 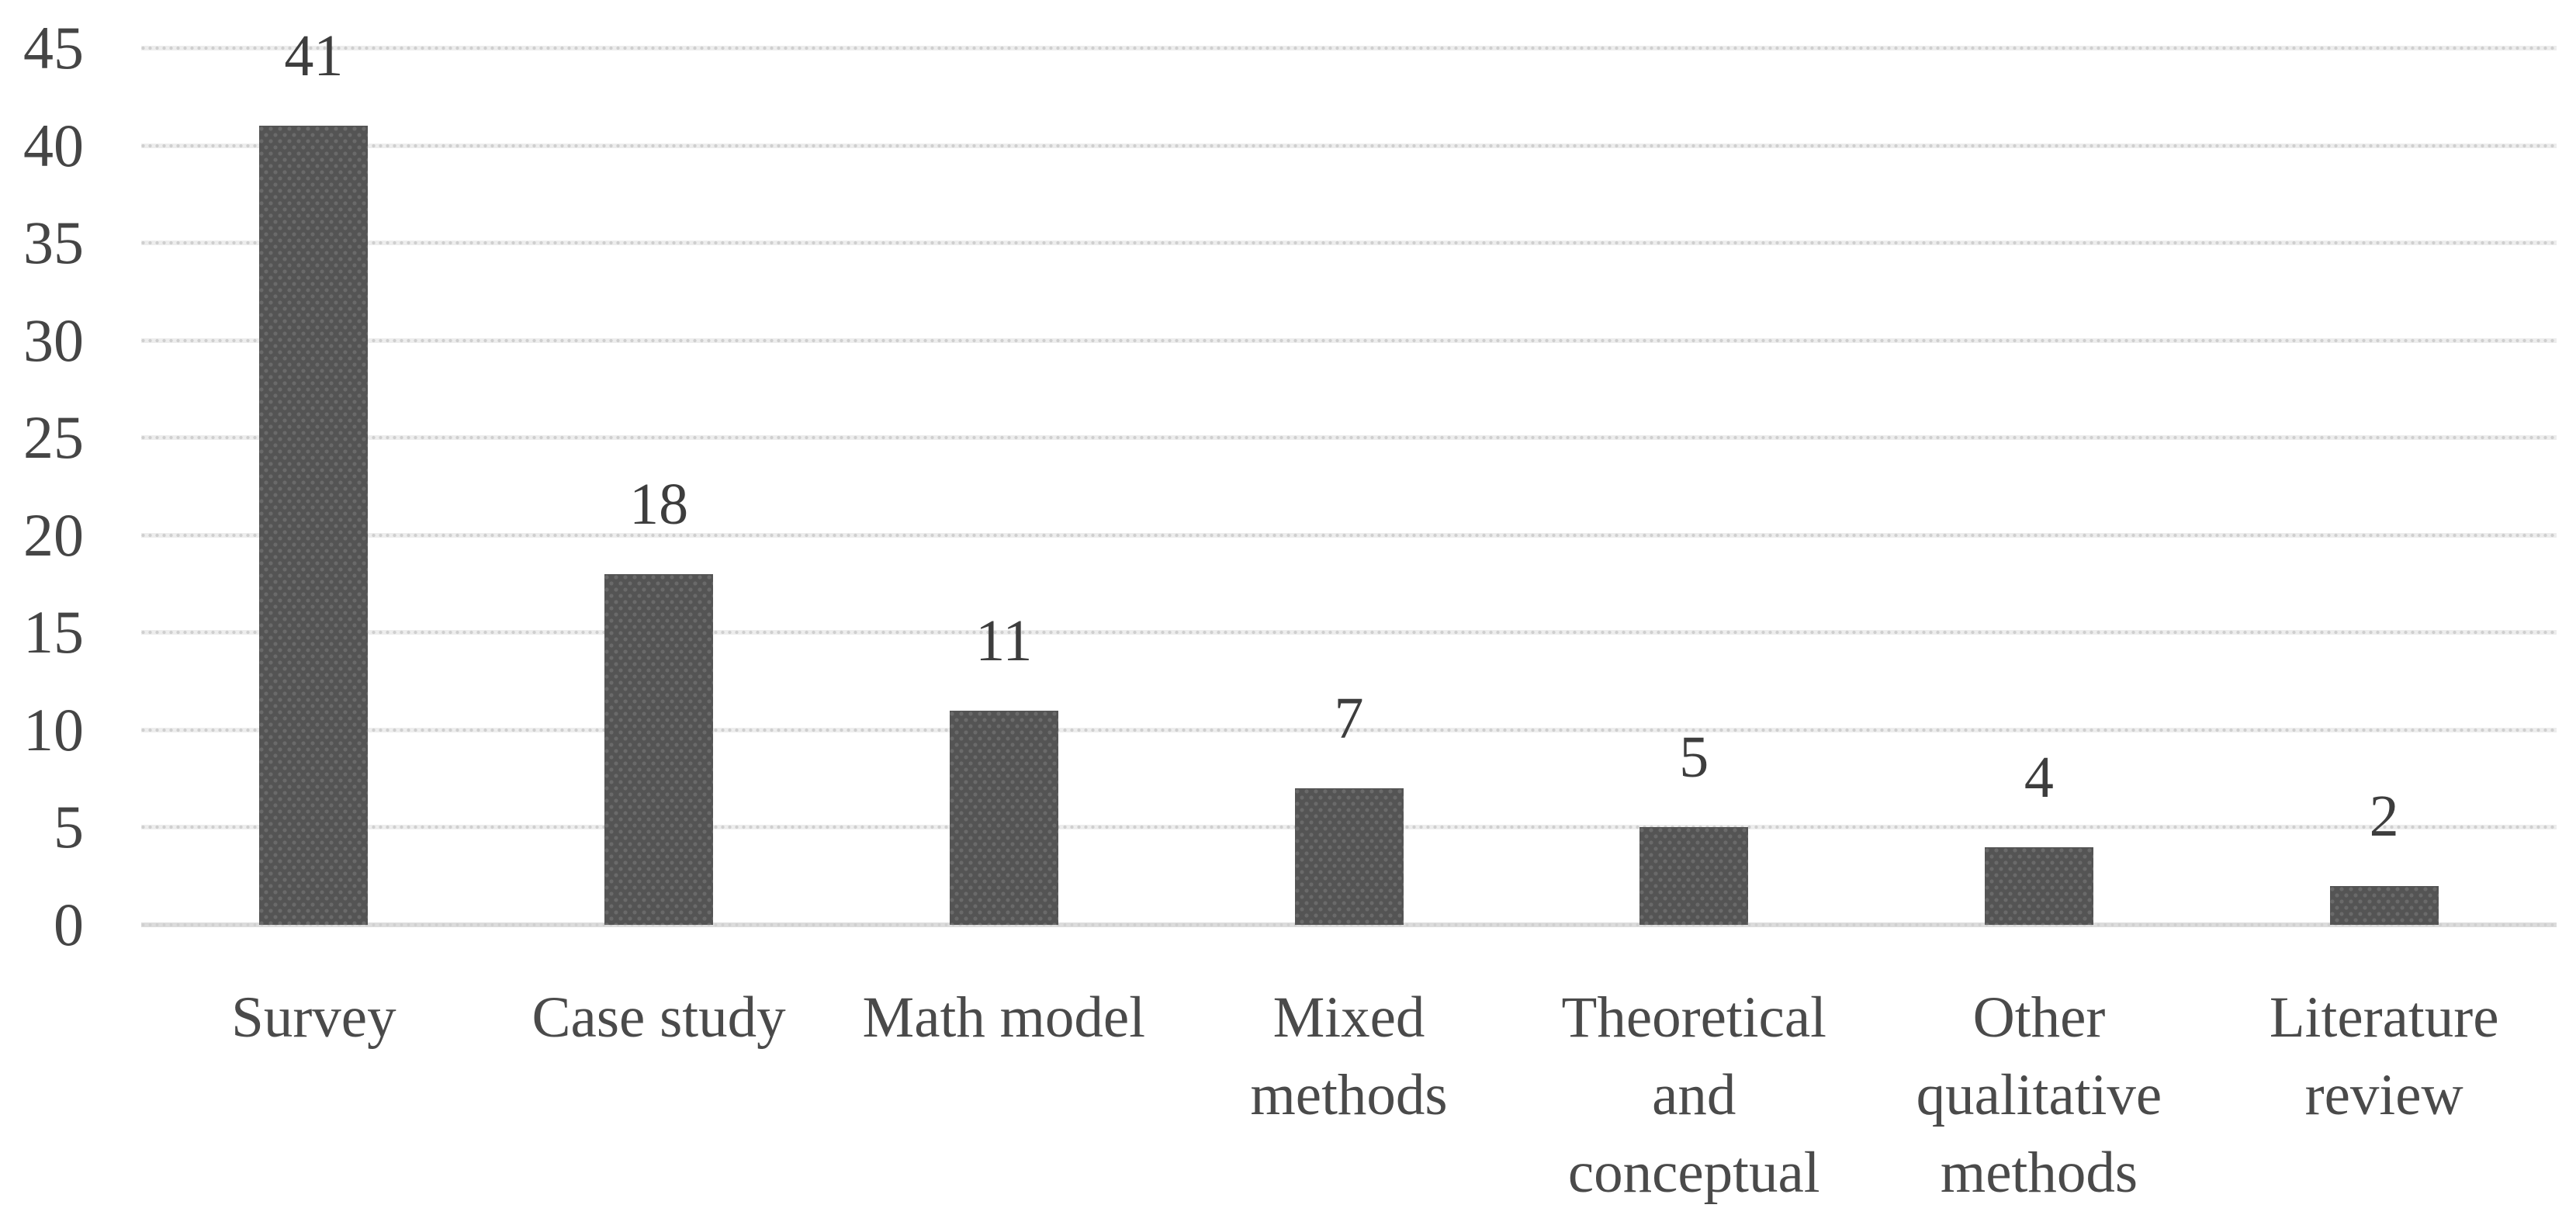 What do you see at coordinates (313, 1017) in the screenshot?
I see `x-label-survey: Survey` at bounding box center [313, 1017].